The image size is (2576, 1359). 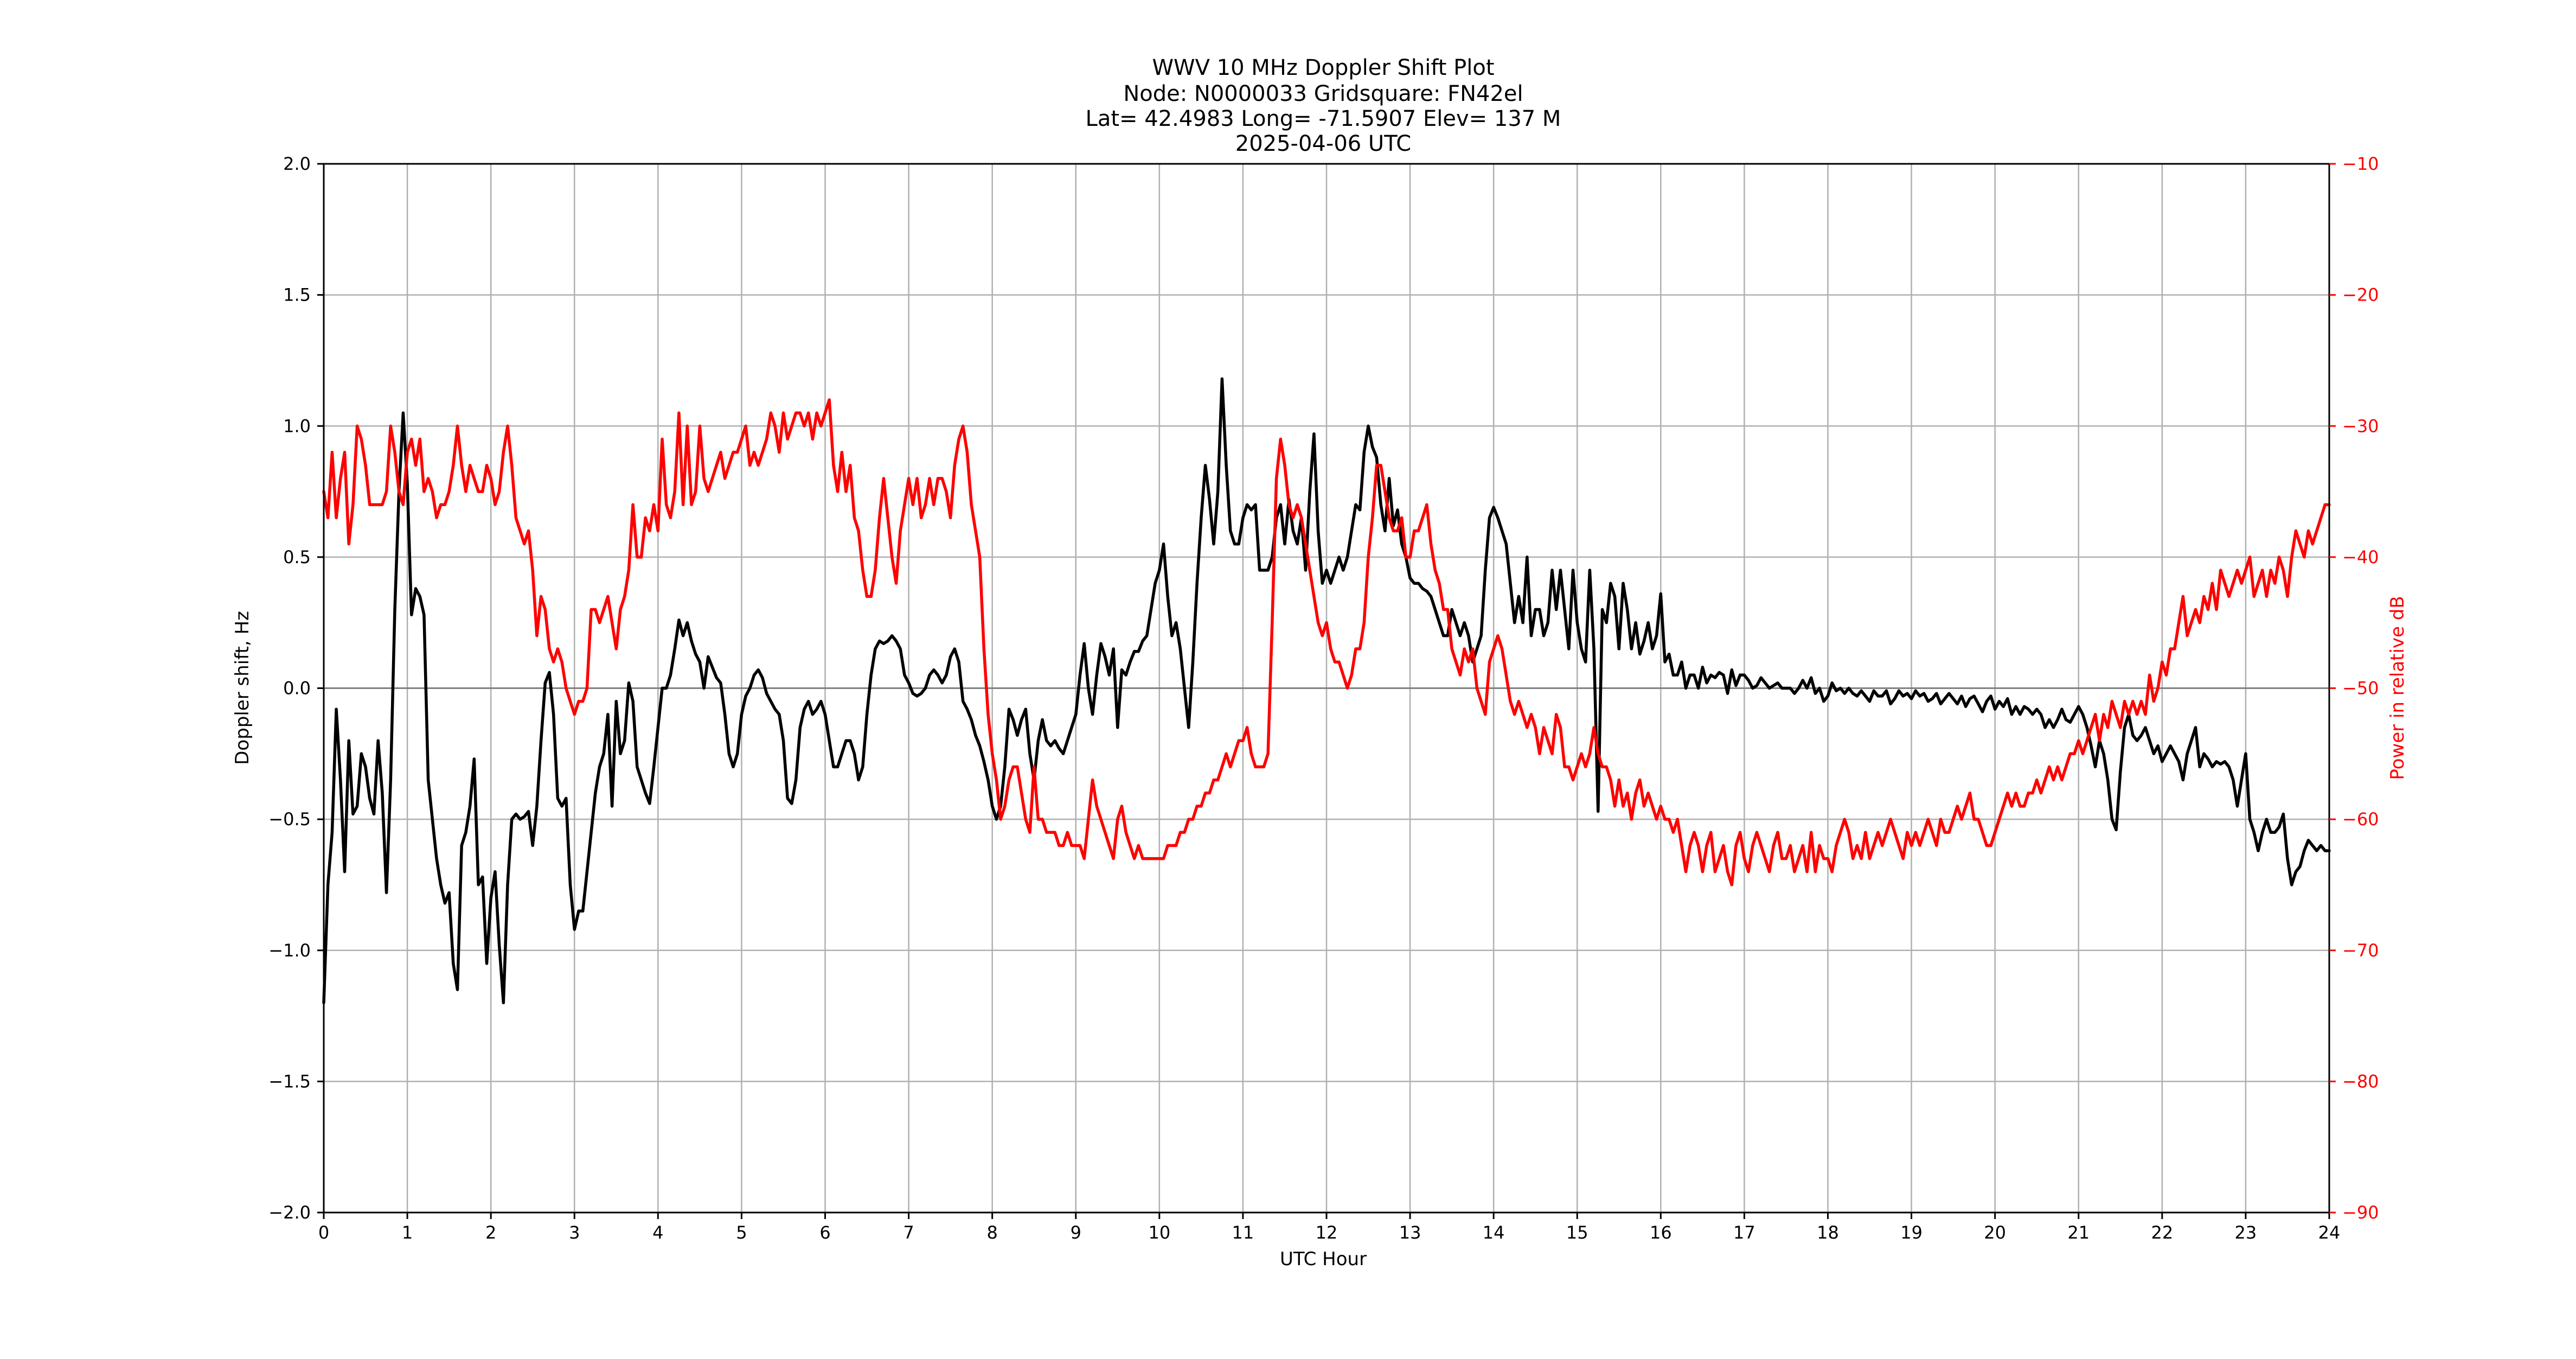 I want to click on y-tick-label: 0.5, so click(x=297, y=557).